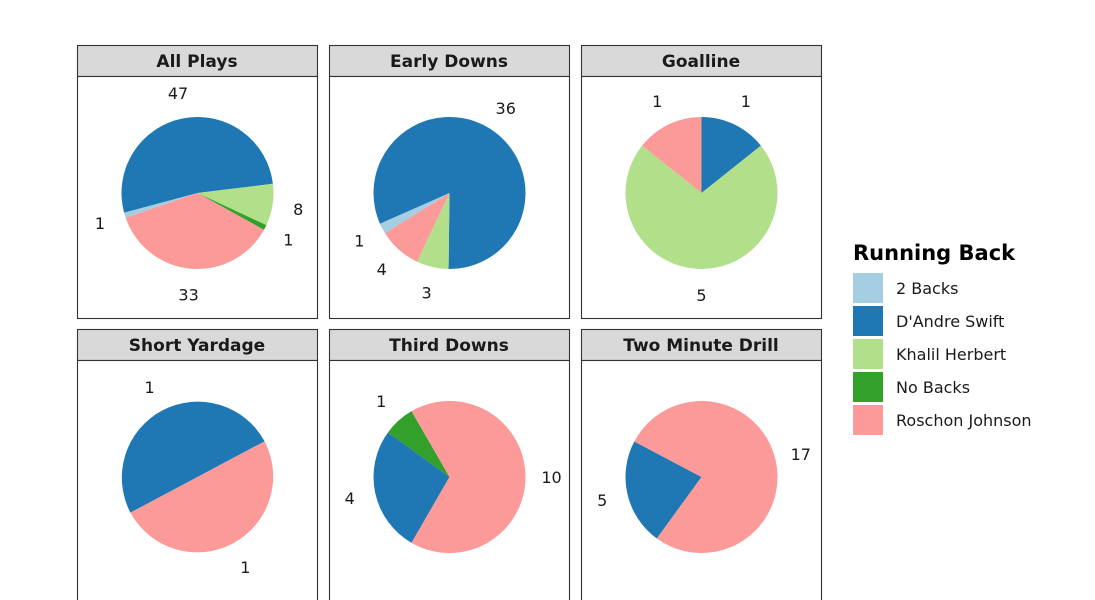 The width and height of the screenshot is (1095, 600). What do you see at coordinates (964, 420) in the screenshot?
I see `legend-label: Roschon Johnson` at bounding box center [964, 420].